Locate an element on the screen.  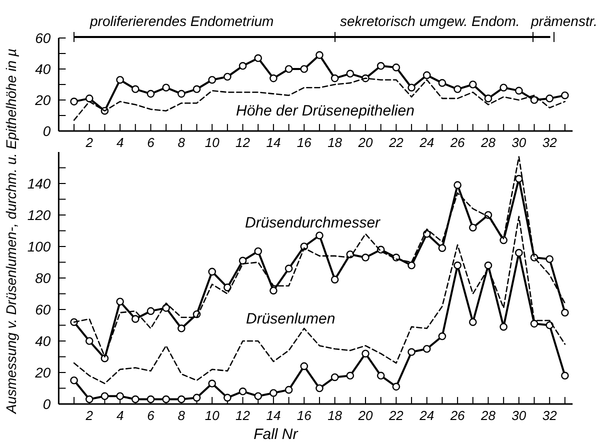
x-tick-label: 32 is located at coordinates (550, 142).